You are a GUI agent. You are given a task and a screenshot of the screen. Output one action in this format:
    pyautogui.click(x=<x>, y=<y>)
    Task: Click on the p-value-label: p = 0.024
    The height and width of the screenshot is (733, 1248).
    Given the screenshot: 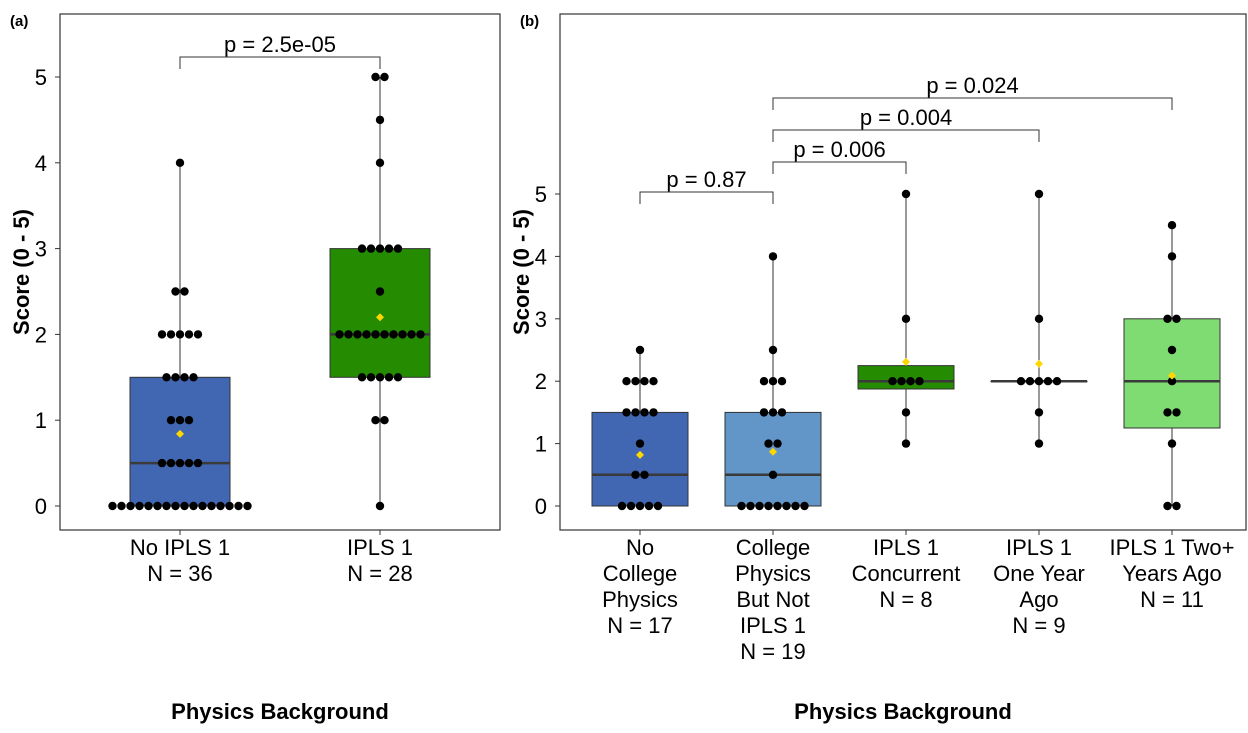 What is the action you would take?
    pyautogui.click(x=972, y=85)
    